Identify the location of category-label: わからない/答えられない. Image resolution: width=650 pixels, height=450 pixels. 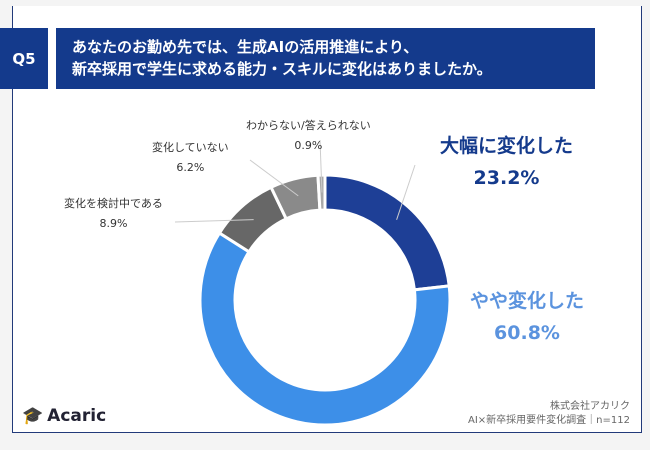
(308, 125).